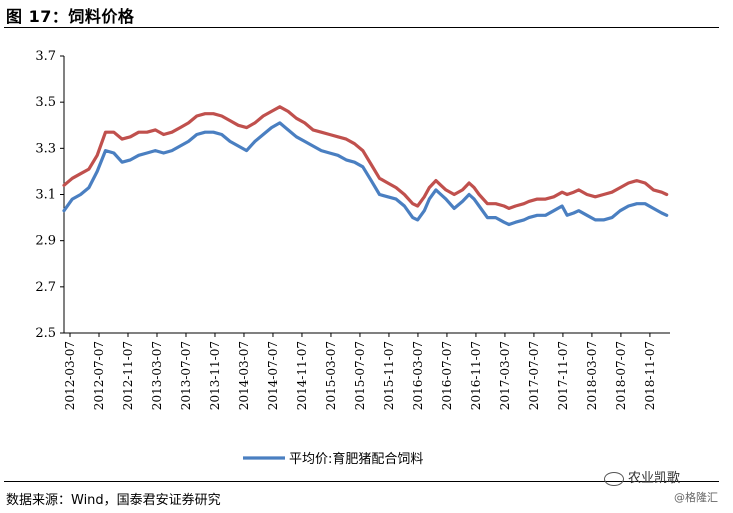  What do you see at coordinates (418, 375) in the screenshot?
I see `x-tick-label: 2016-03-07` at bounding box center [418, 375].